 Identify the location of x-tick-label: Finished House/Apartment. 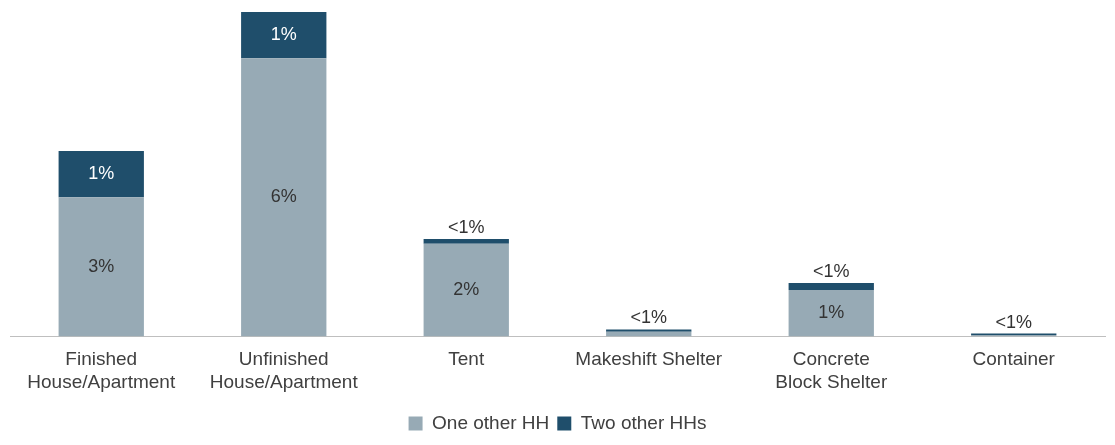
(101, 370).